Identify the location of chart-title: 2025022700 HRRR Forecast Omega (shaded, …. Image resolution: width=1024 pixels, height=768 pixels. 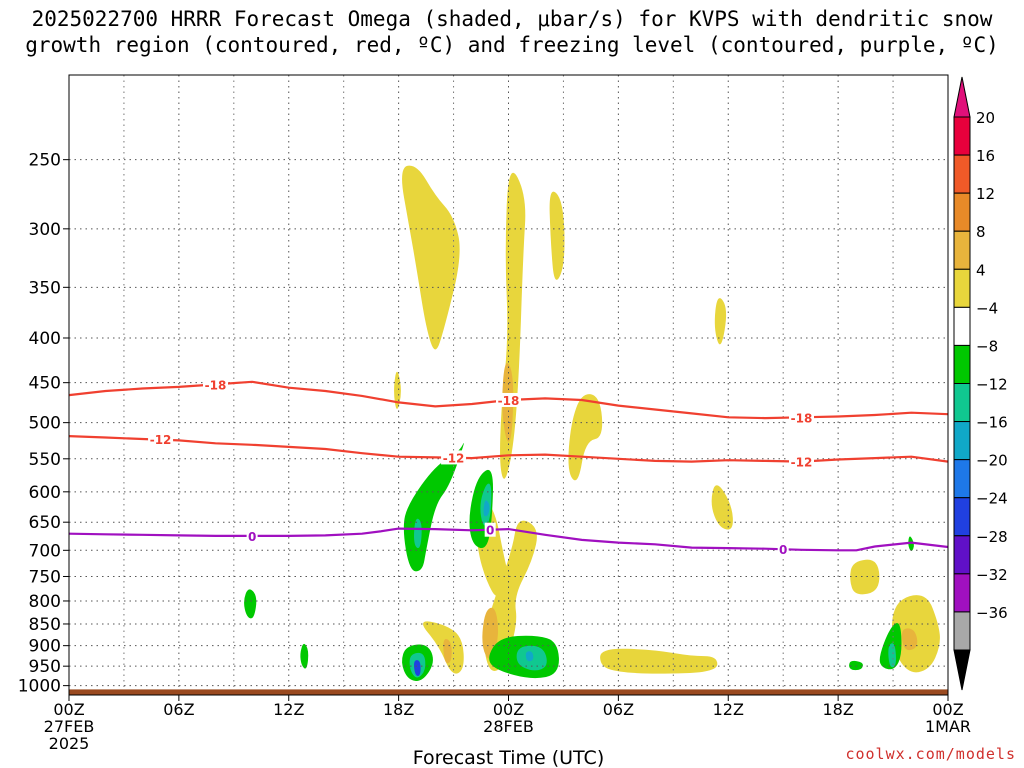
(512, 32).